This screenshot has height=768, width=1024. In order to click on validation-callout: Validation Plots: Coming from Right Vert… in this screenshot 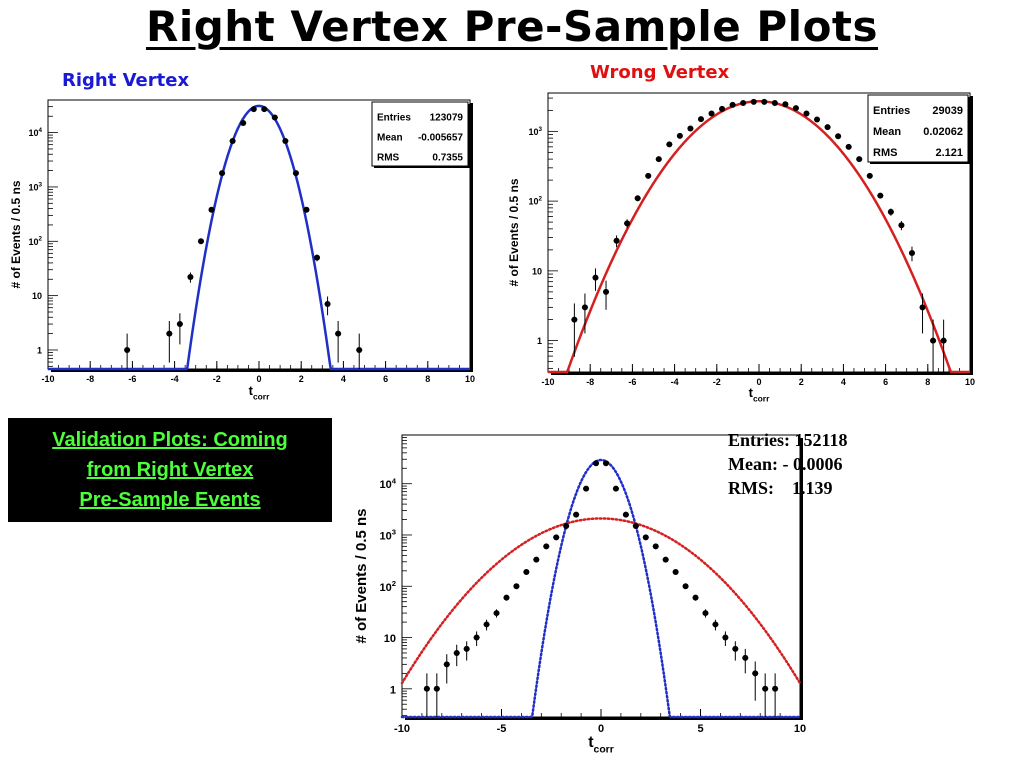, I will do `click(170, 470)`.